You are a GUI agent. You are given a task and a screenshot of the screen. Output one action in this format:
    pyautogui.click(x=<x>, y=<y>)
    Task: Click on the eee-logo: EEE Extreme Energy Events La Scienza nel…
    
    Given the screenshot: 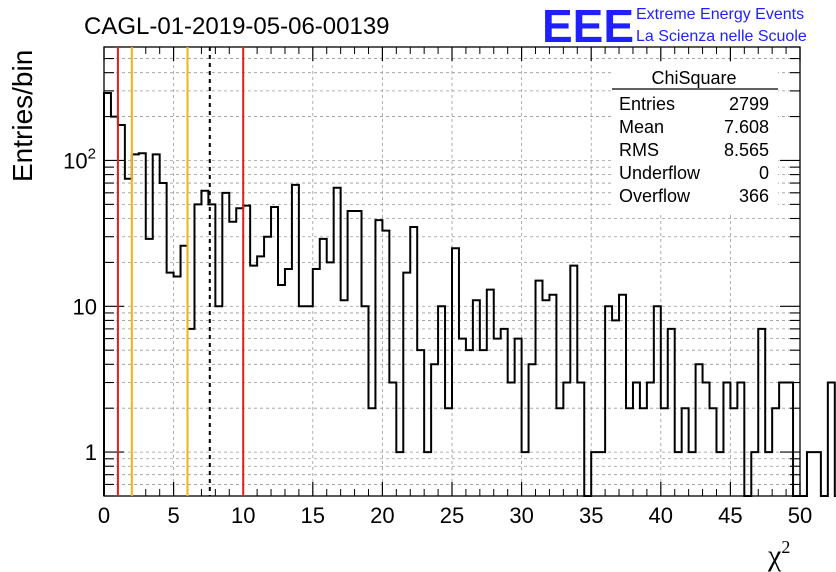 What is the action you would take?
    pyautogui.click(x=674, y=26)
    